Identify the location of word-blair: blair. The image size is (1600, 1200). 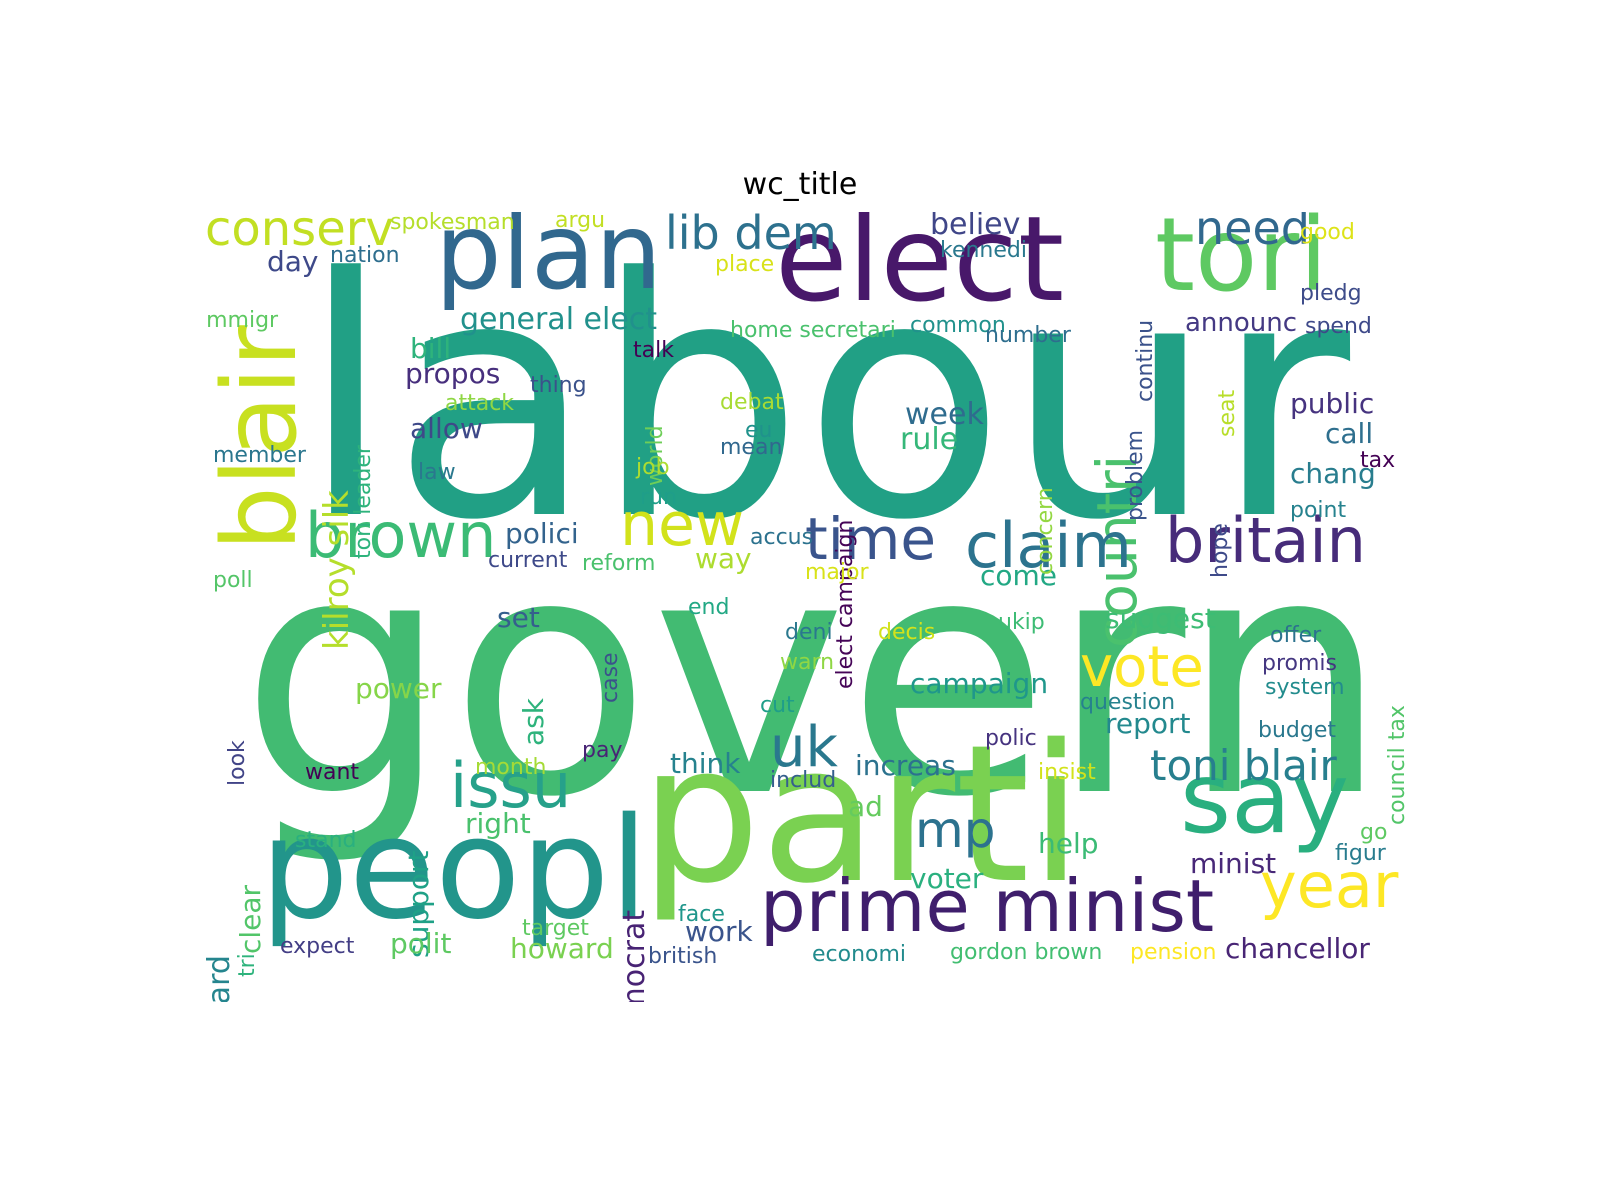
(262, 438).